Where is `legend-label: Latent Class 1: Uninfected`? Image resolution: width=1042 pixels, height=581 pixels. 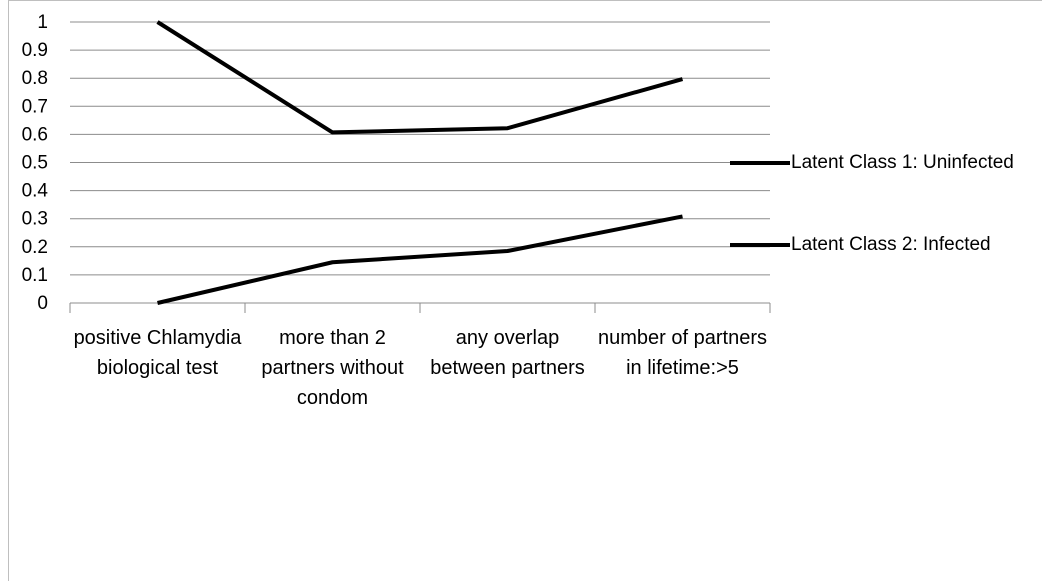
legend-label: Latent Class 1: Uninfected is located at coordinates (902, 162).